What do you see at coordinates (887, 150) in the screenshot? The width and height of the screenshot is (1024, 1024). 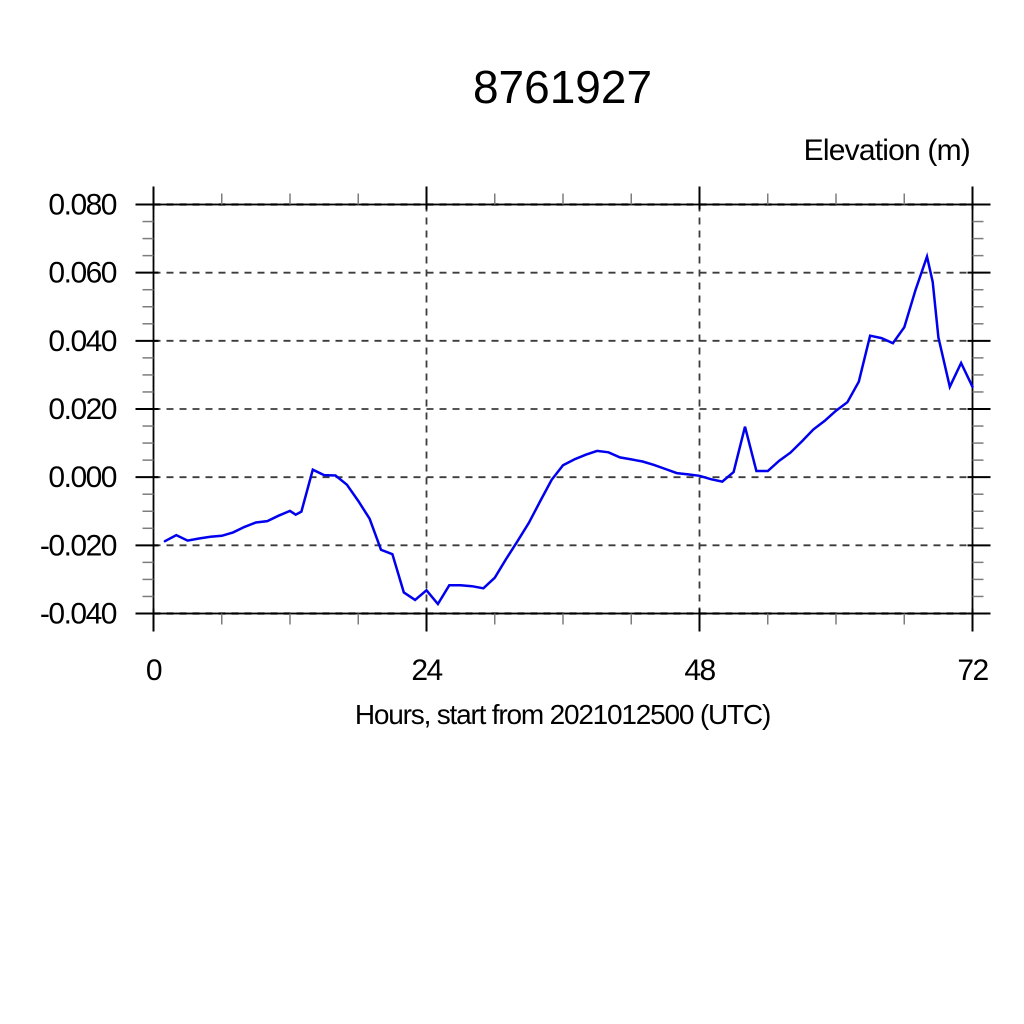 I see `y-unit-label: Elevation (m)` at bounding box center [887, 150].